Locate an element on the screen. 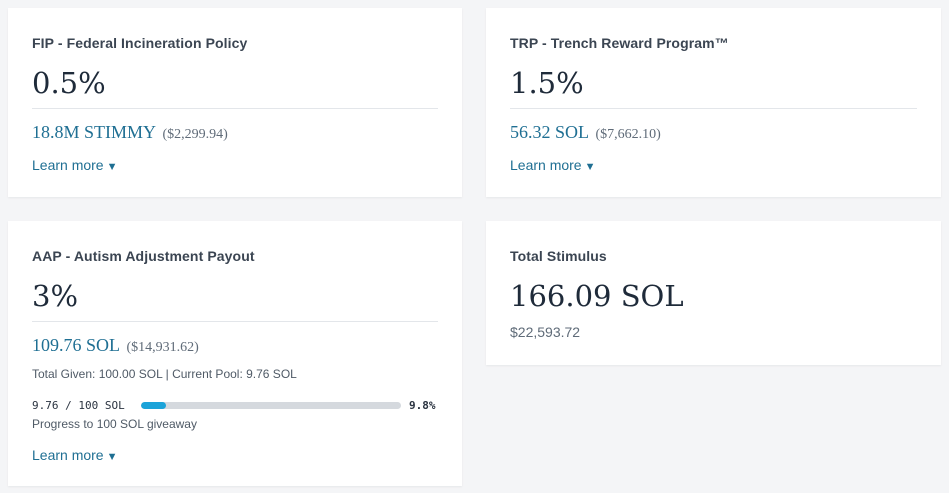 The height and width of the screenshot is (493, 949). fip-learn-more-label: Learn more is located at coordinates (68, 165).